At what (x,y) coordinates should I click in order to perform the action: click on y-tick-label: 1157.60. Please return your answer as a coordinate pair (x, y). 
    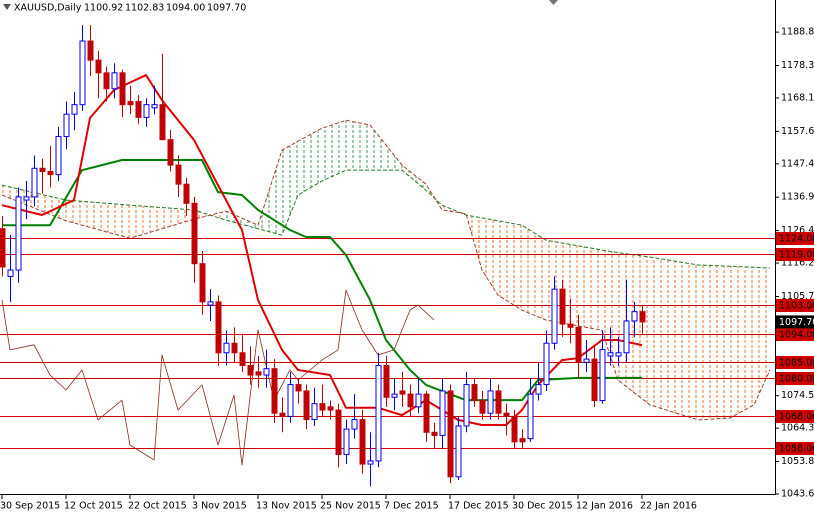
    Looking at the image, I should click on (797, 131).